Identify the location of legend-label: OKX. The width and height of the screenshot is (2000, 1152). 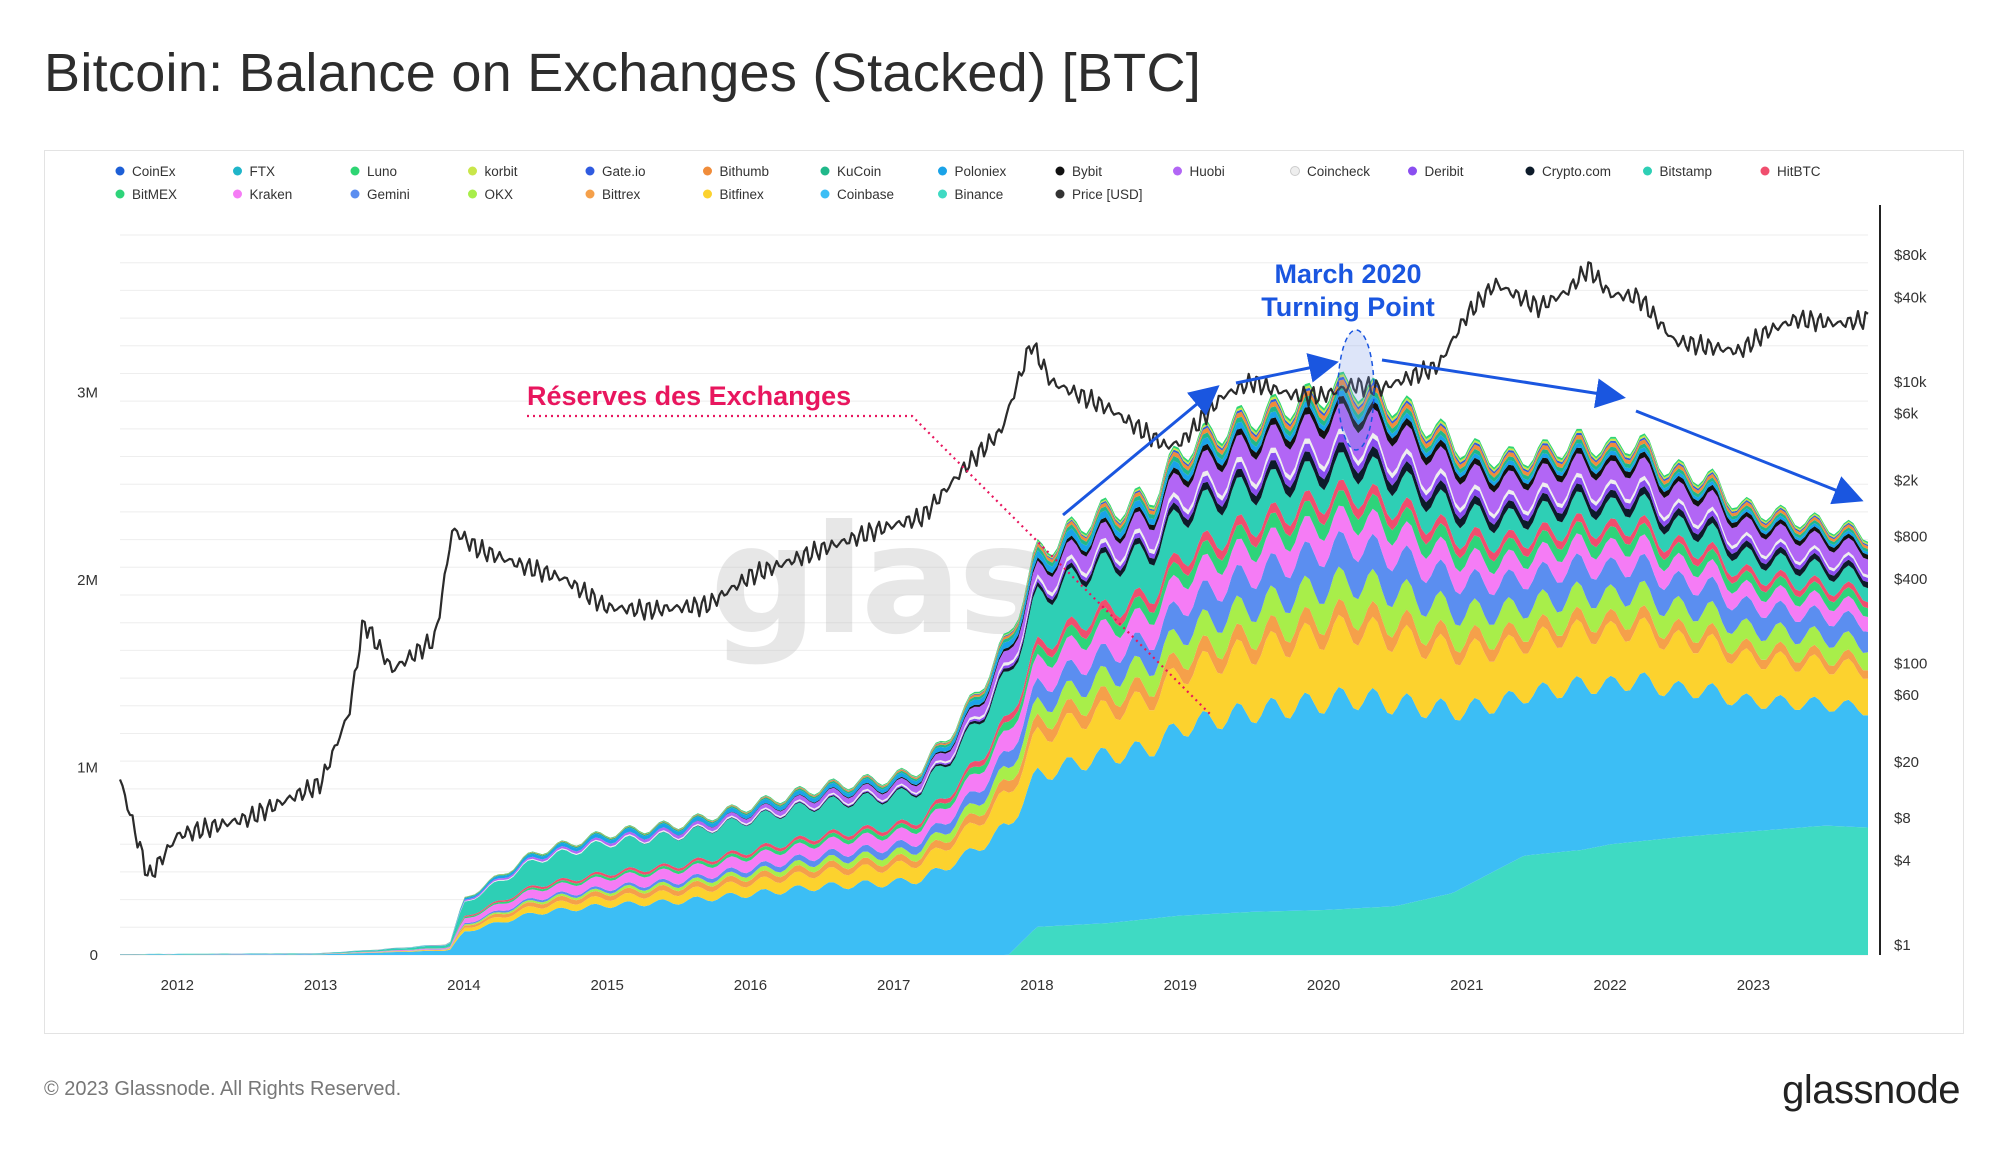
(499, 194).